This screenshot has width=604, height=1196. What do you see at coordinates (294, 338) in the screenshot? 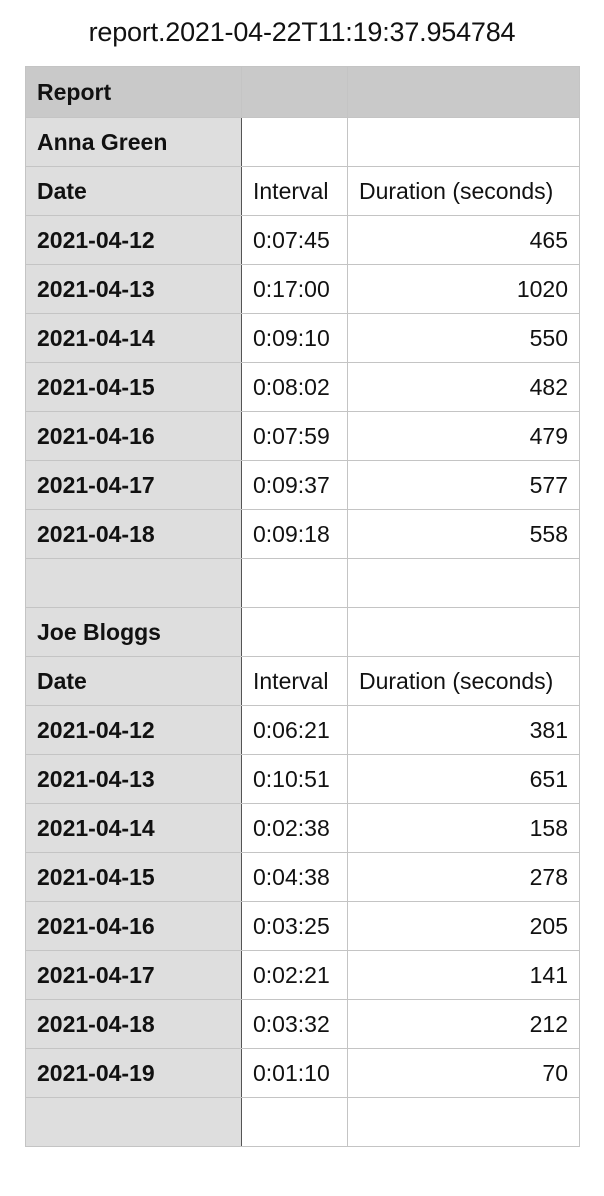
I see `interval-cell: 0:09:10` at bounding box center [294, 338].